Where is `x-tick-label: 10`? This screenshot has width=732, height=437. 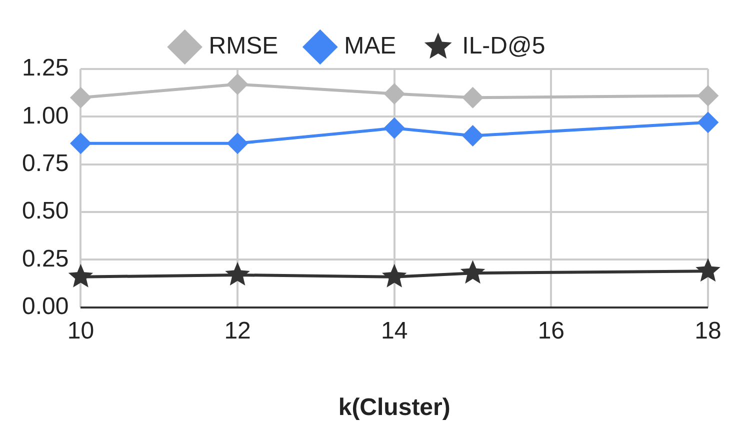 x-tick-label: 10 is located at coordinates (80, 330).